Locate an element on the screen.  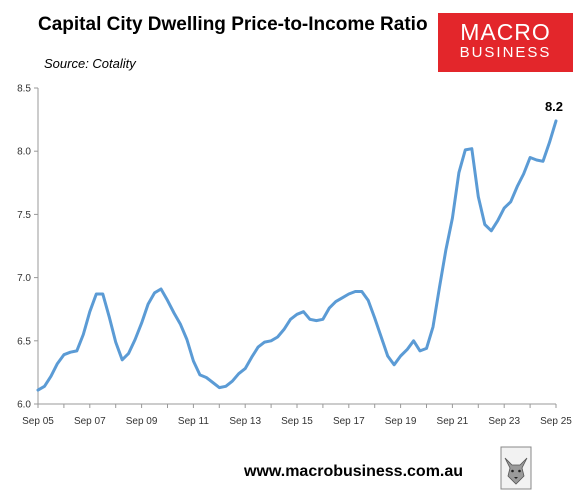
macrobusiness-logo: MACRO BUSINESS is located at coordinates (505, 42).